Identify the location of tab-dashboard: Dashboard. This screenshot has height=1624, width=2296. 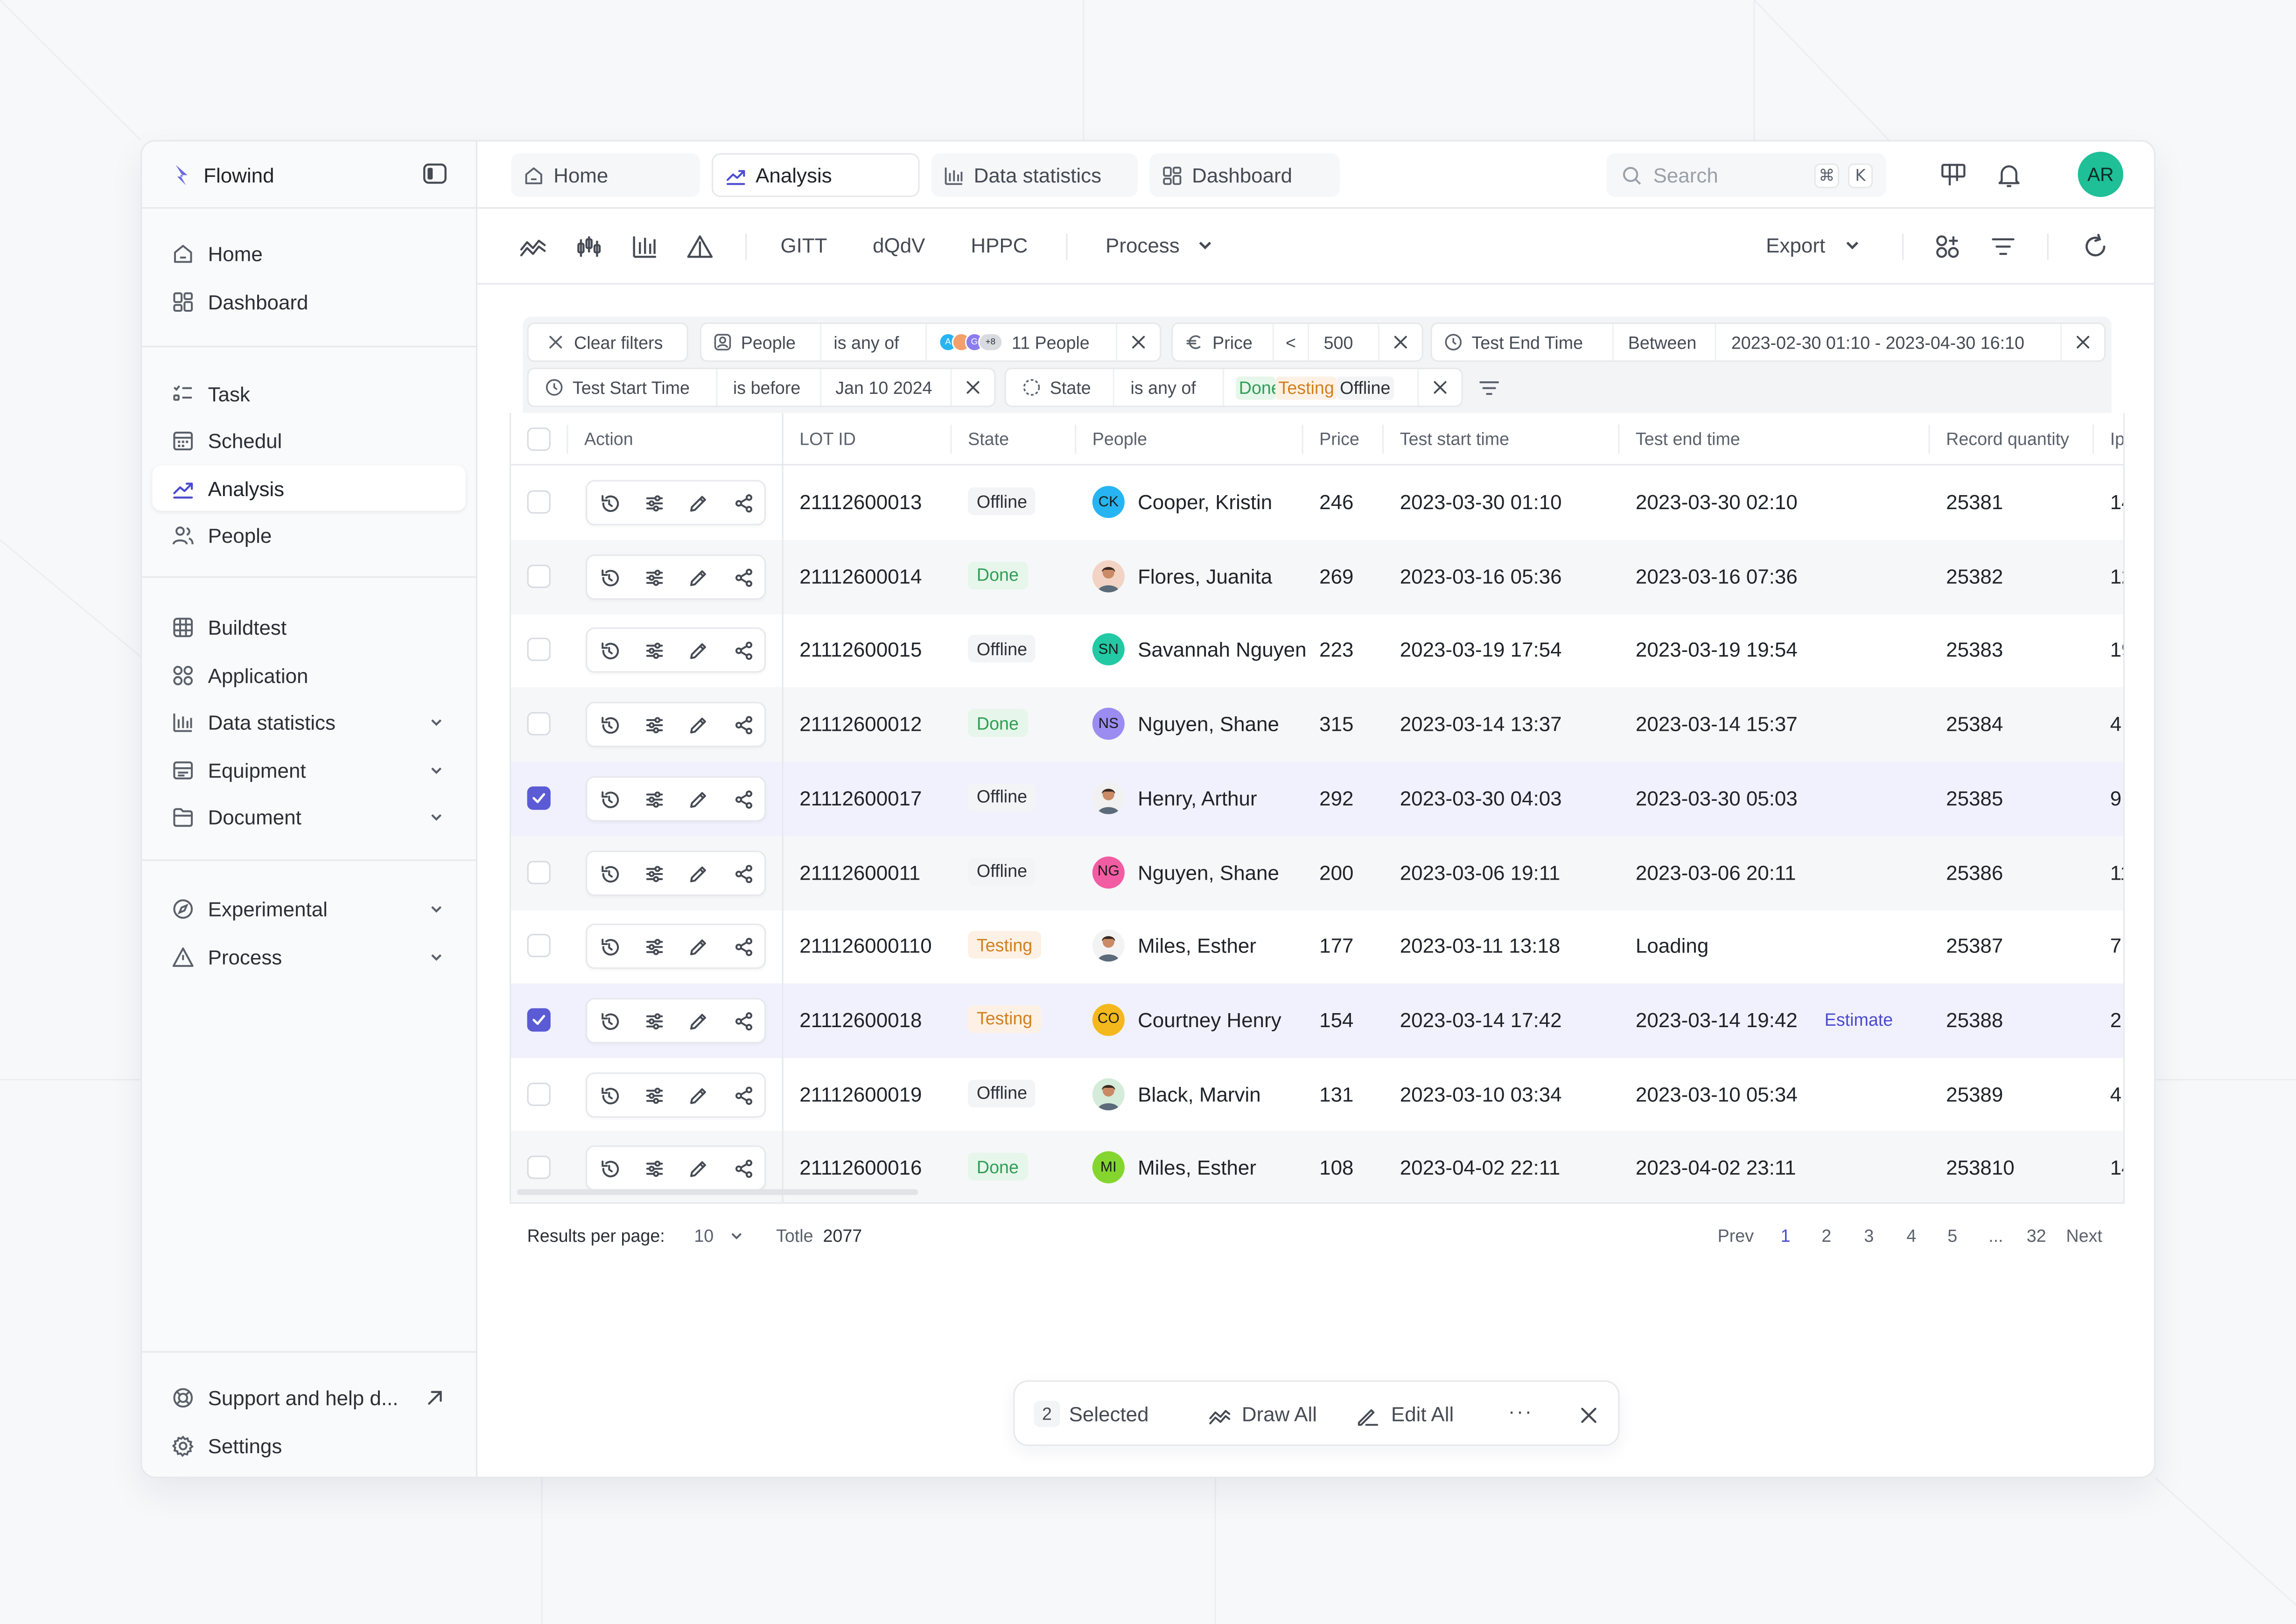
(1244, 175).